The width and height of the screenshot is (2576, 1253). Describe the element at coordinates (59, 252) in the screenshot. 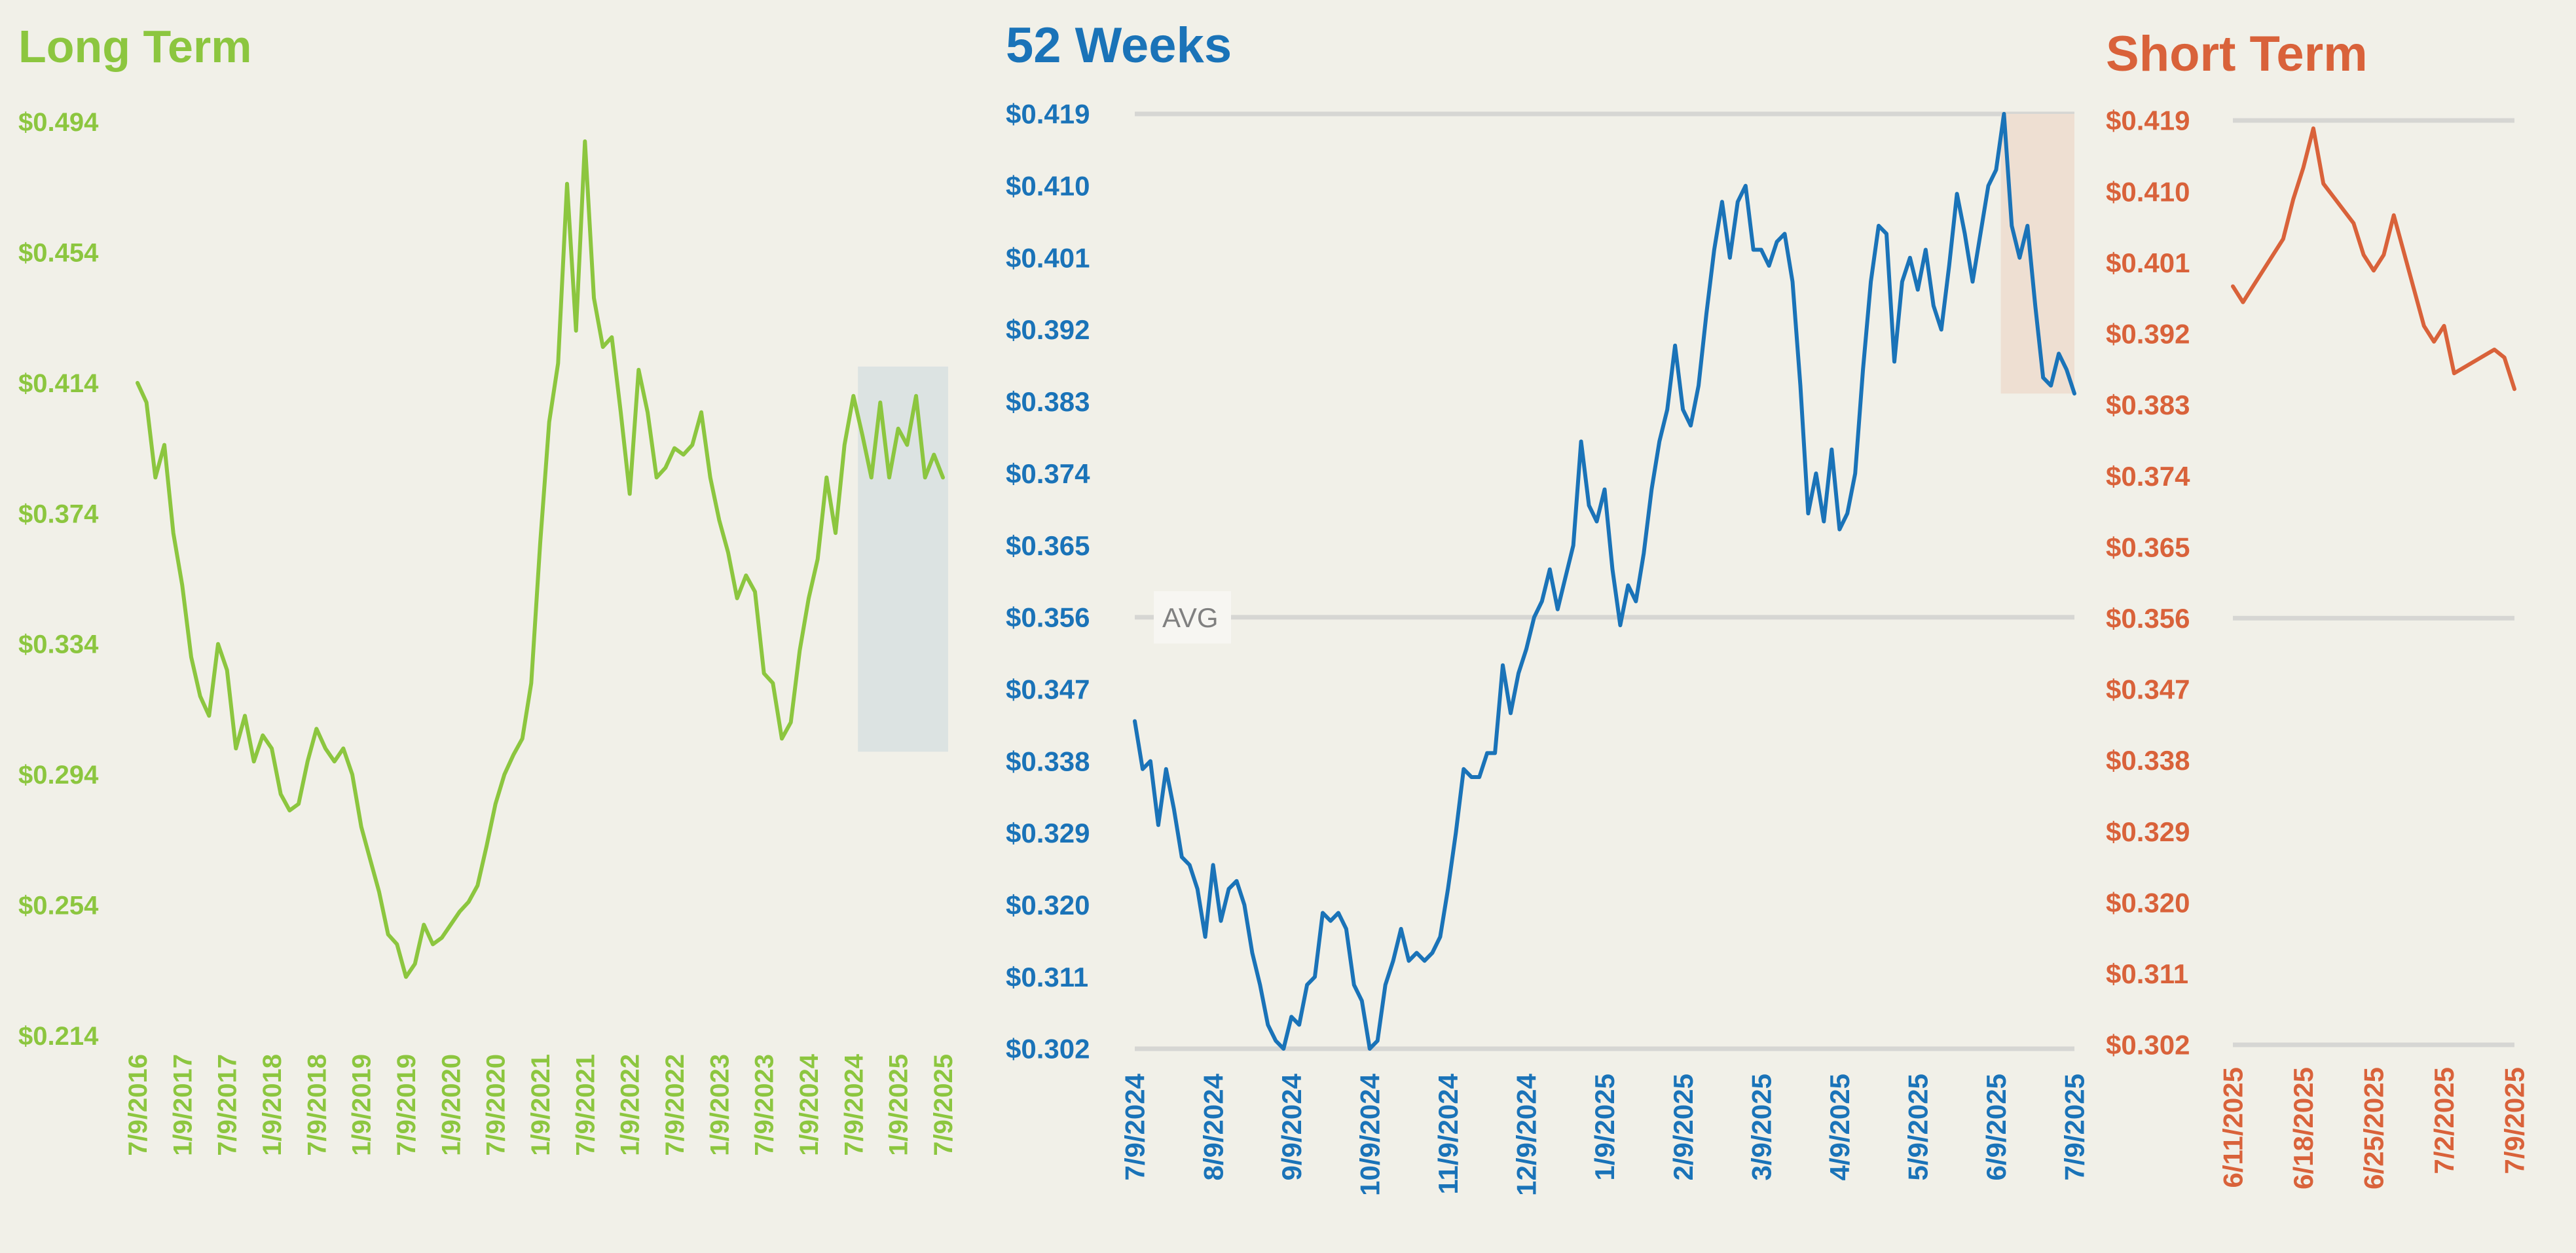

I see `y-tick-label: $0.454` at that location.